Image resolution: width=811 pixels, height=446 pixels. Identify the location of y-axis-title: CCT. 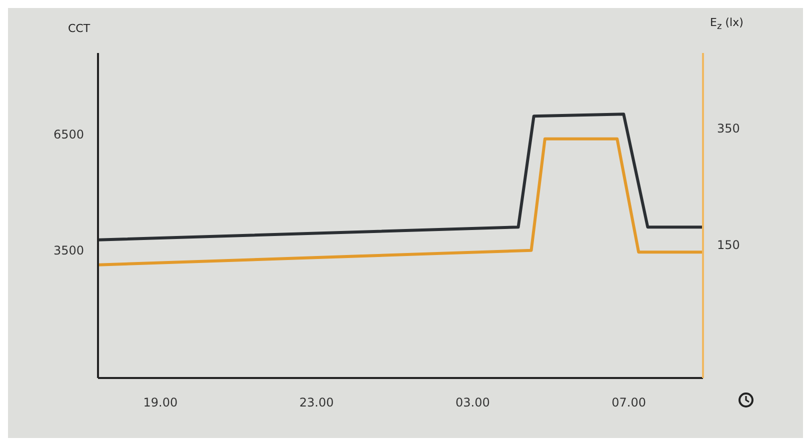
(79, 28).